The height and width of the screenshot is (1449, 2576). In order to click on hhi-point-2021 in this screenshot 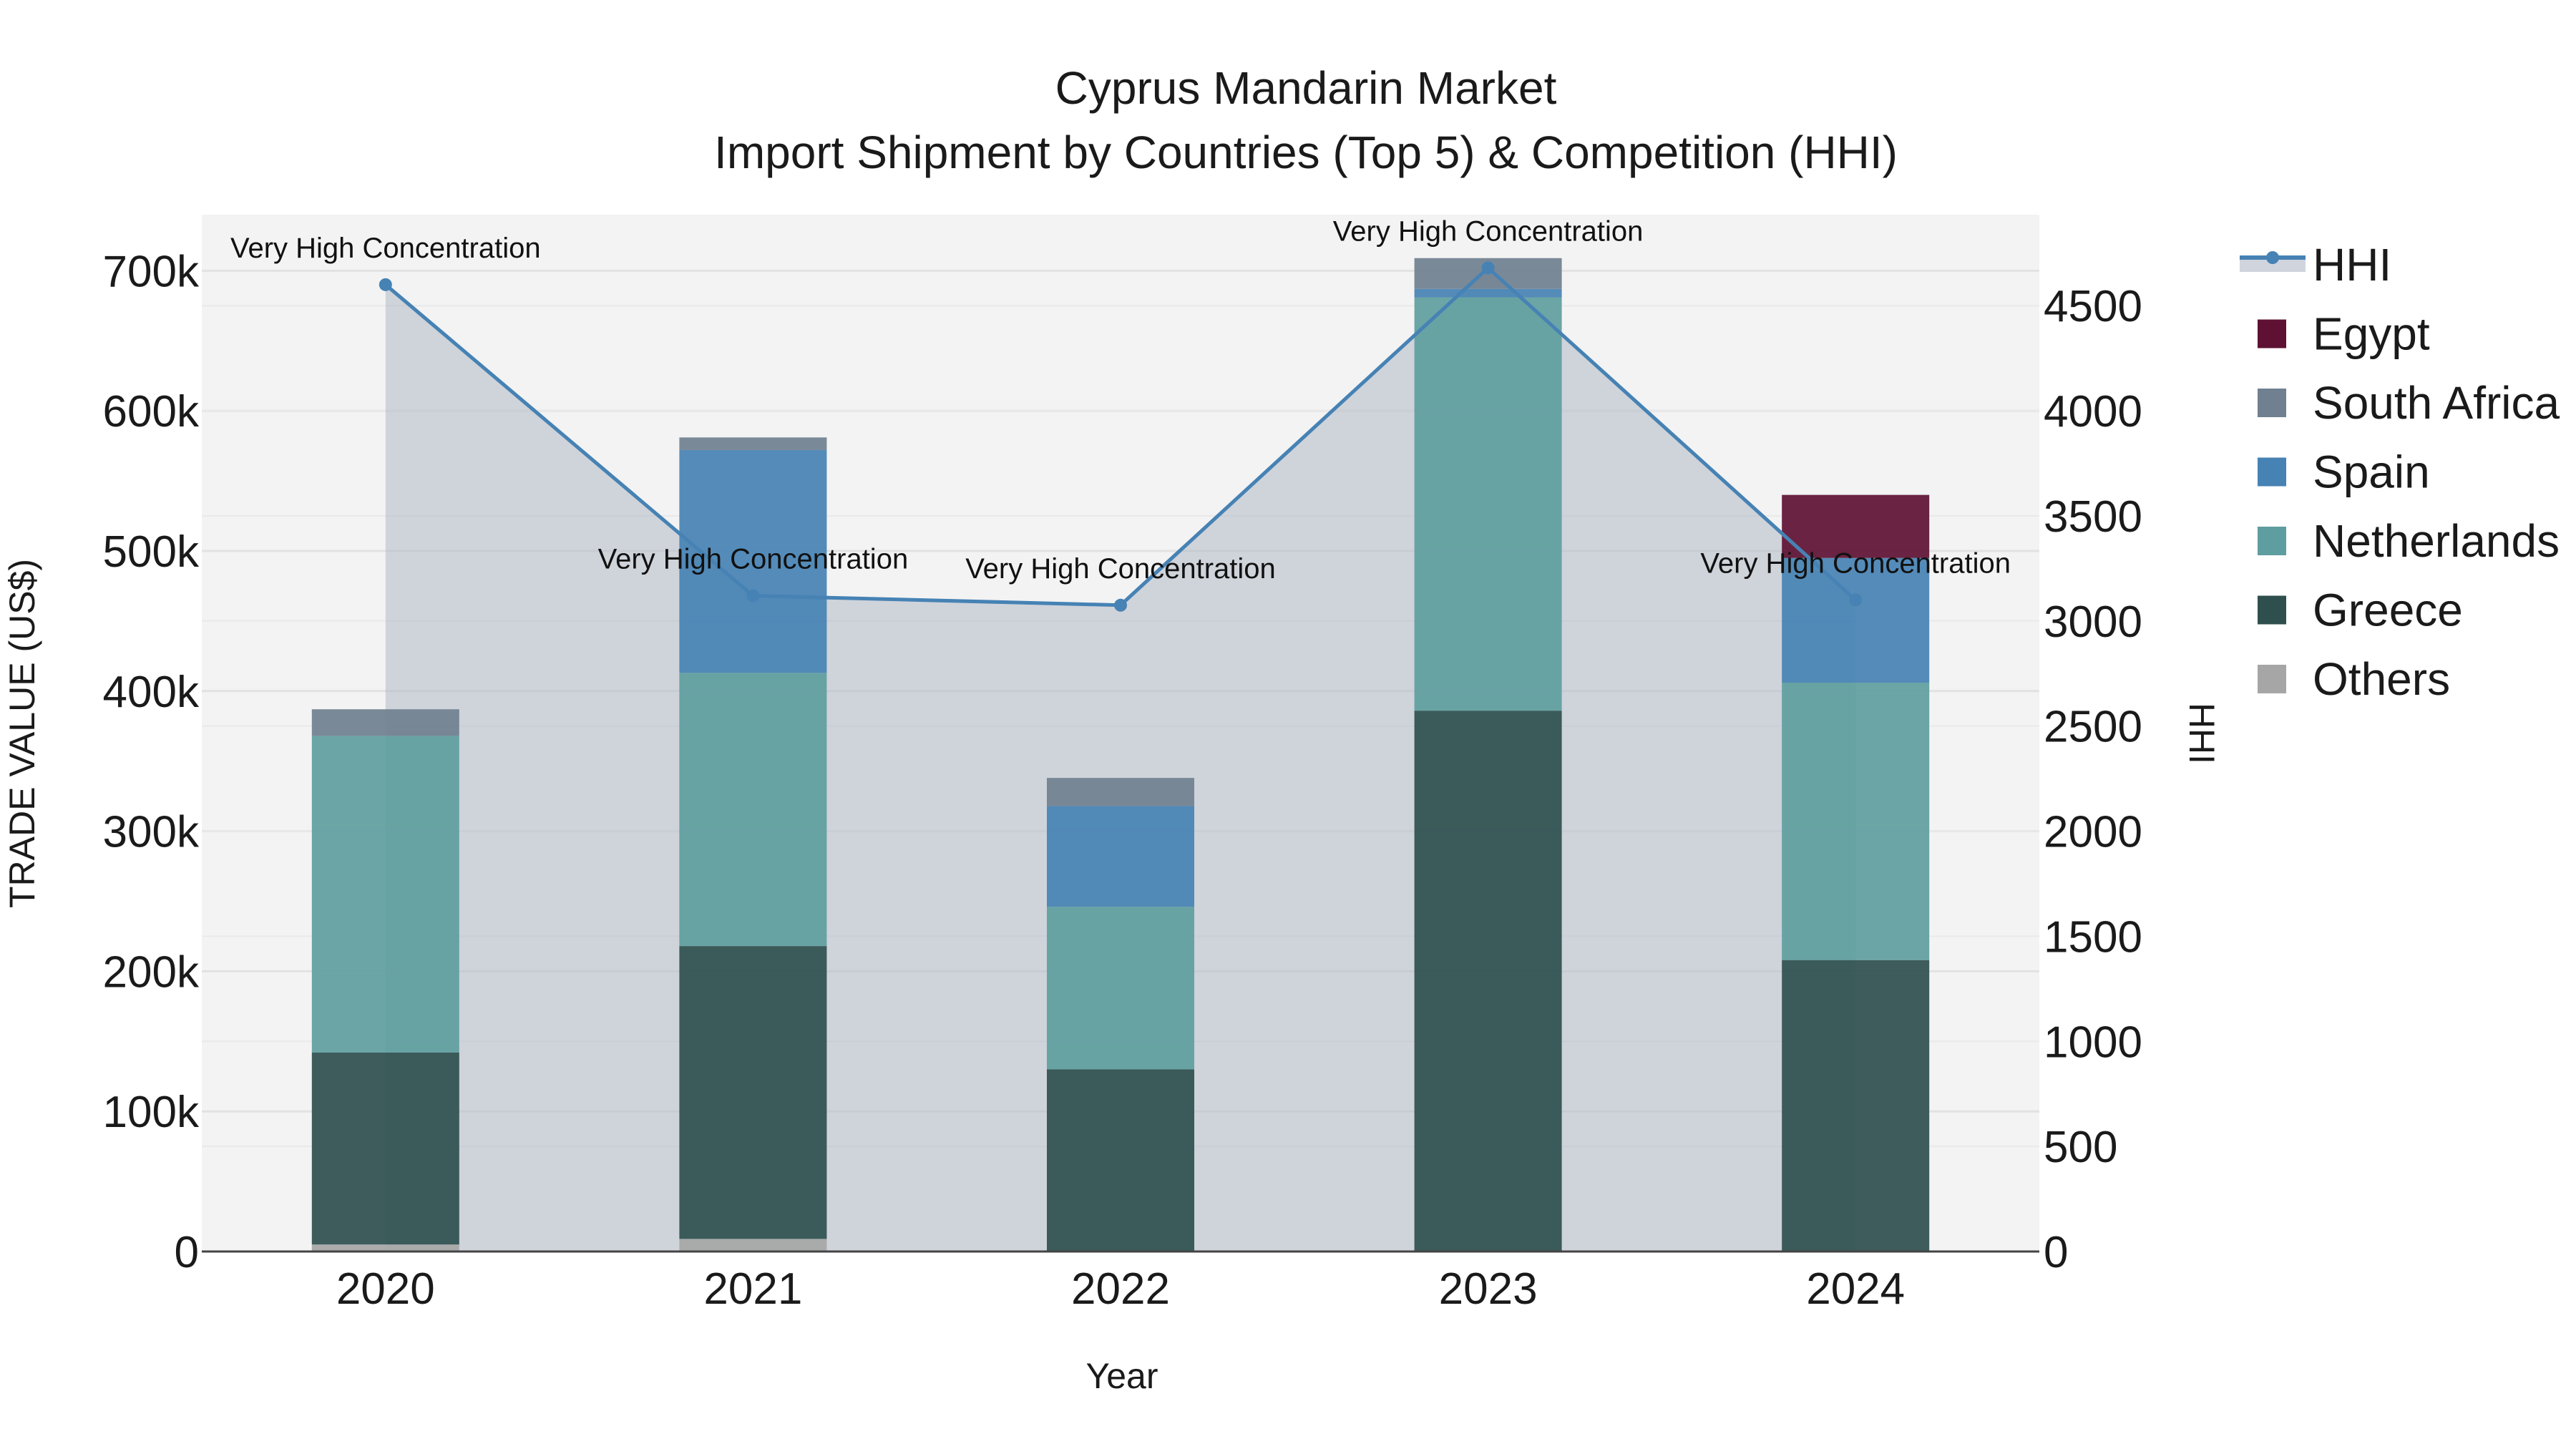, I will do `click(753, 595)`.